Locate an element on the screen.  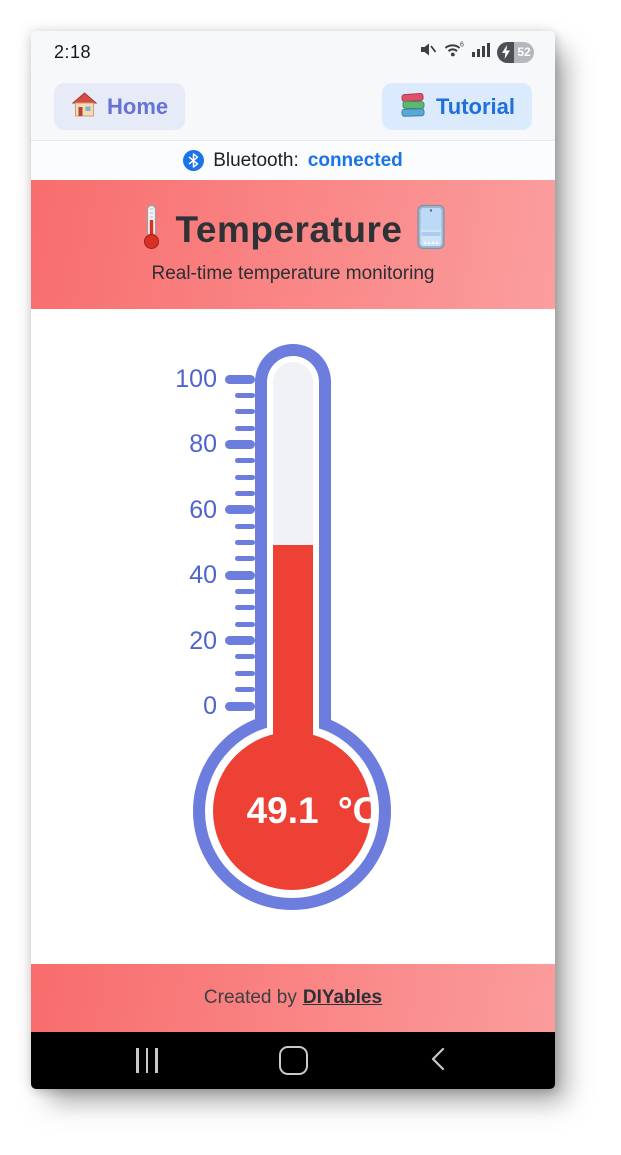
thermometer-emoji-icon is located at coordinates (151, 229).